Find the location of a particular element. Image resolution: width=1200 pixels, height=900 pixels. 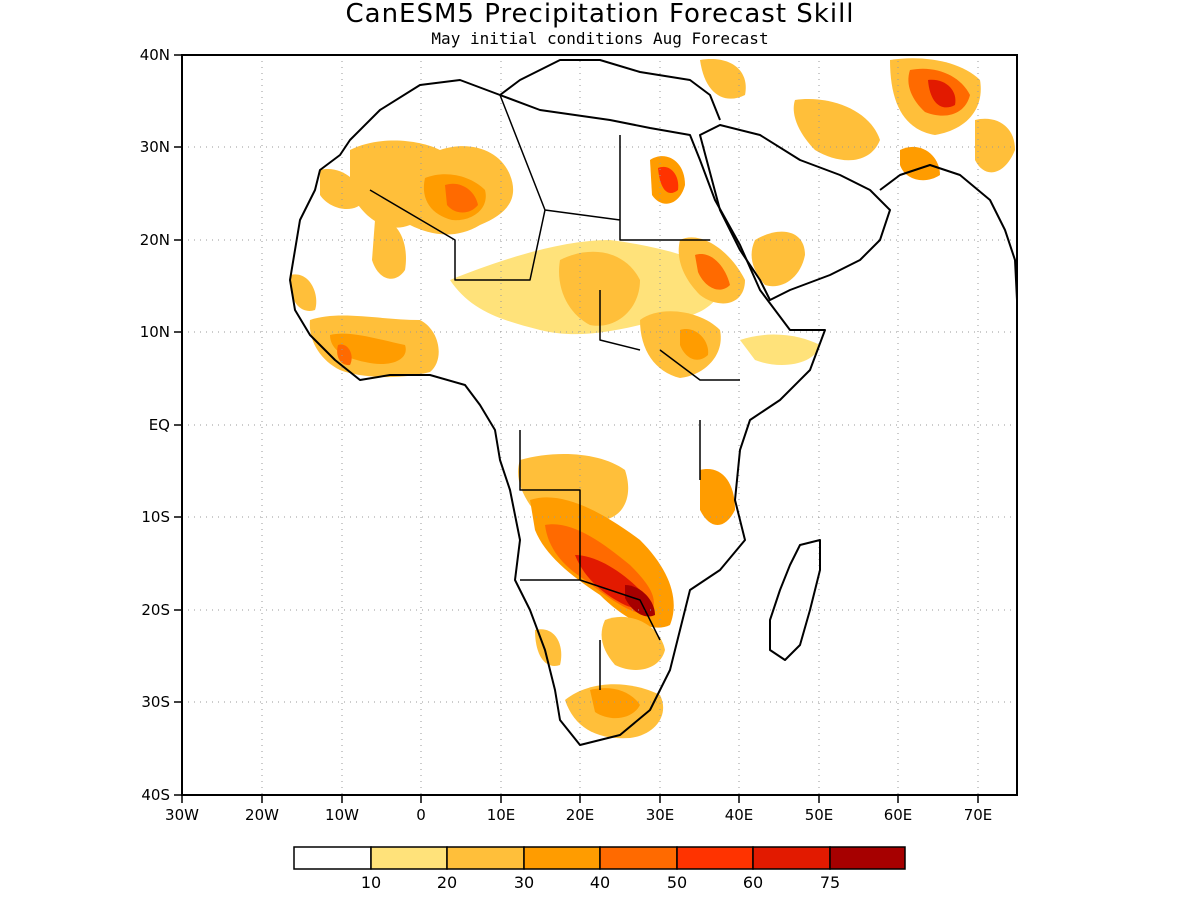

lon-tick-label: 10W is located at coordinates (342, 815).